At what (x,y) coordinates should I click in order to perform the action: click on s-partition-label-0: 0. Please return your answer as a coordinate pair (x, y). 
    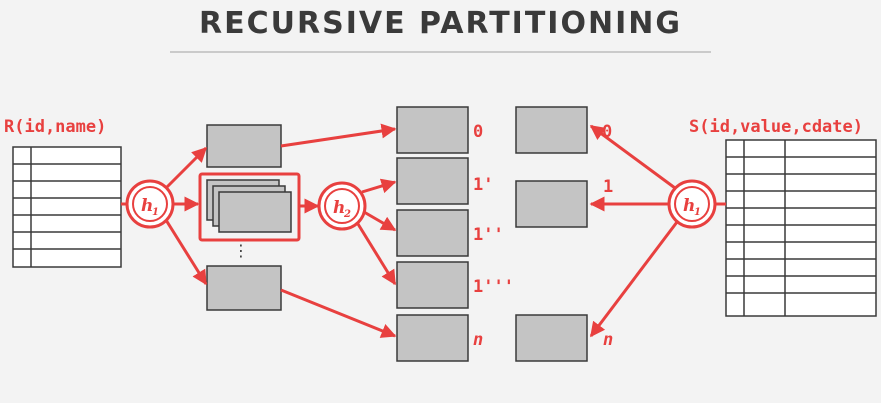
    Looking at the image, I should click on (607, 132).